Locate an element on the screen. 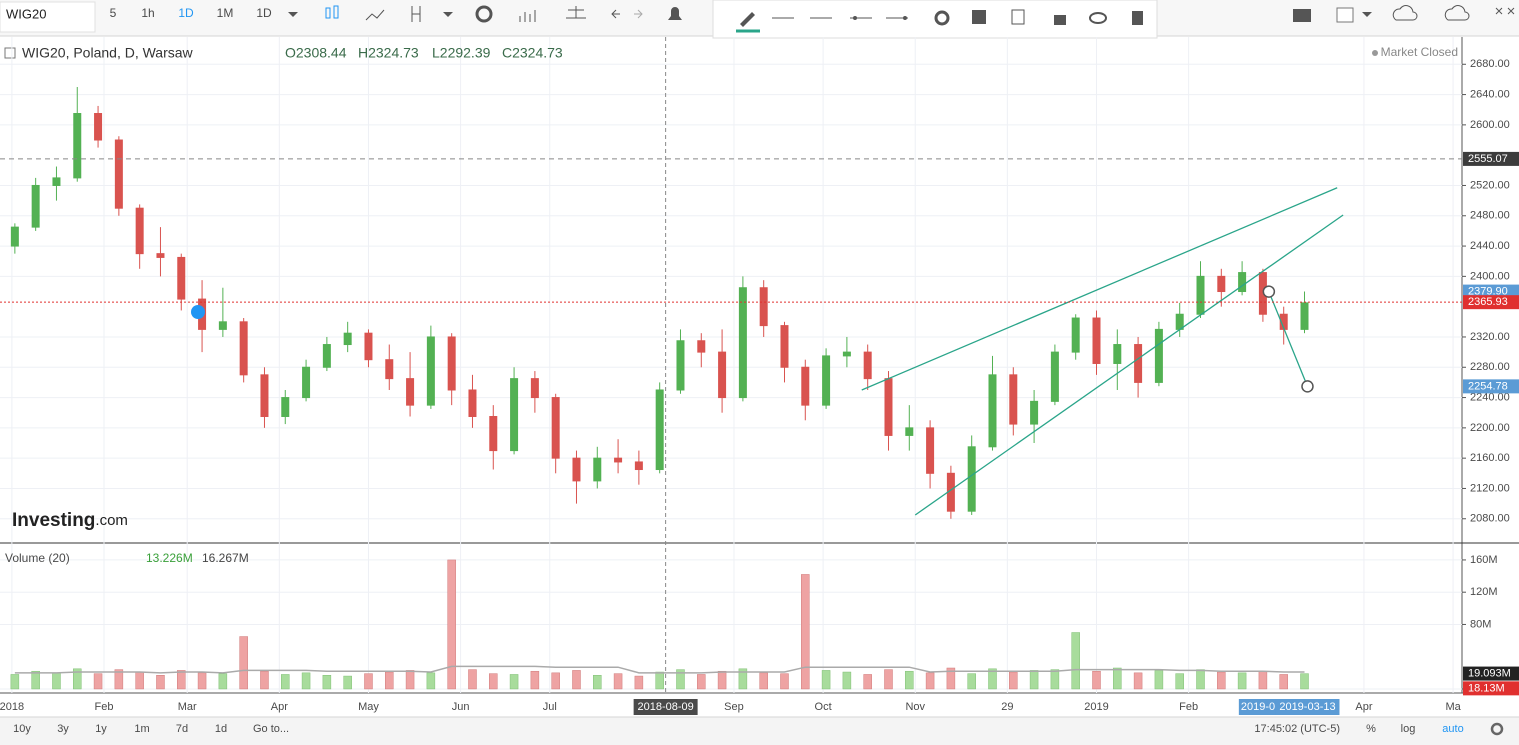  date-label: 2019-0 is located at coordinates (1258, 707).